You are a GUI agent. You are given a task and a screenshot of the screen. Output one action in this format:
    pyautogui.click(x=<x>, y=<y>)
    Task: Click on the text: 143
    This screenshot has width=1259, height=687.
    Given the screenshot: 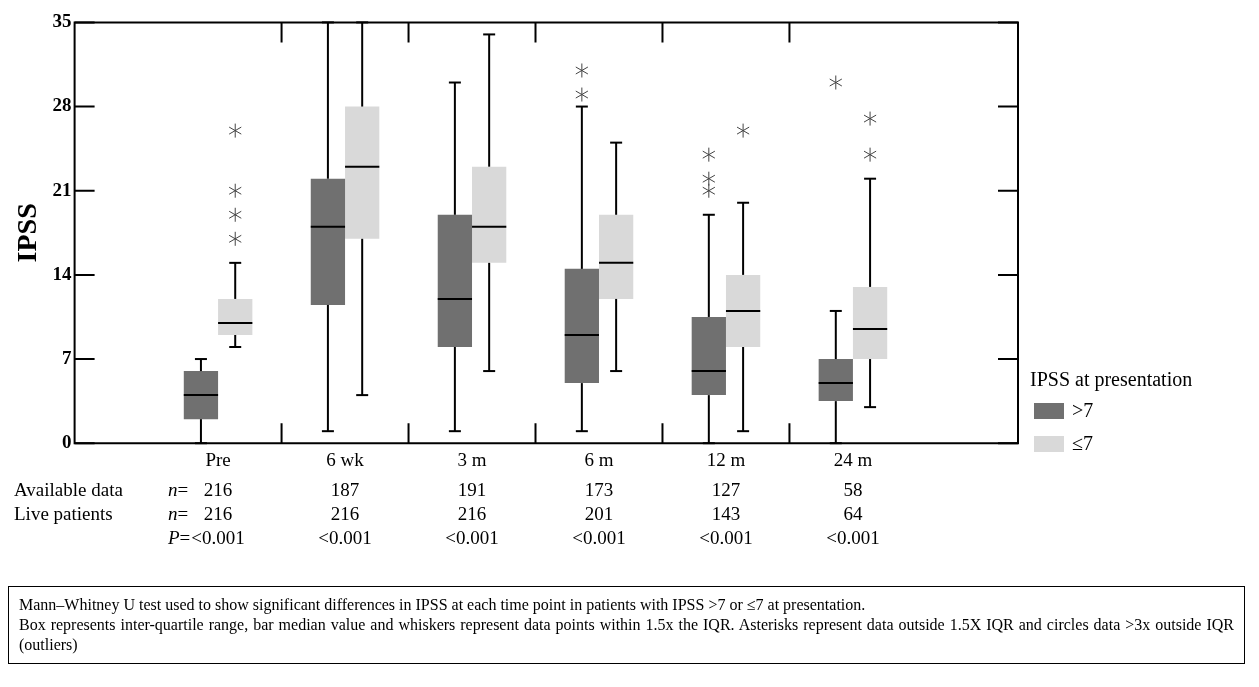 What is the action you would take?
    pyautogui.click(x=726, y=514)
    